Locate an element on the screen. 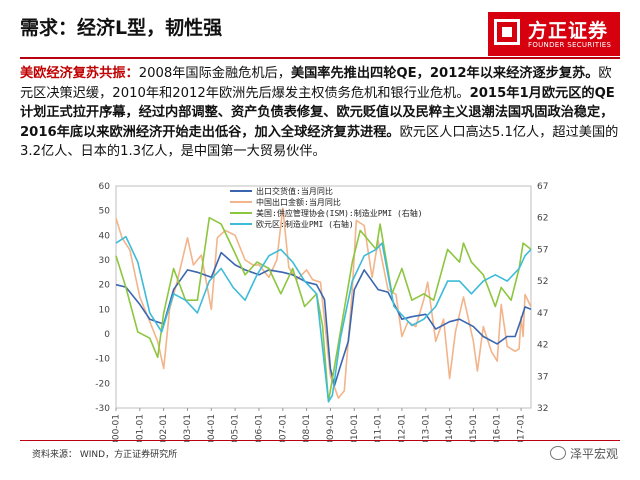 This screenshot has width=640, height=480. x-tick-label-16: 2016-01 is located at coordinates (498, 428).